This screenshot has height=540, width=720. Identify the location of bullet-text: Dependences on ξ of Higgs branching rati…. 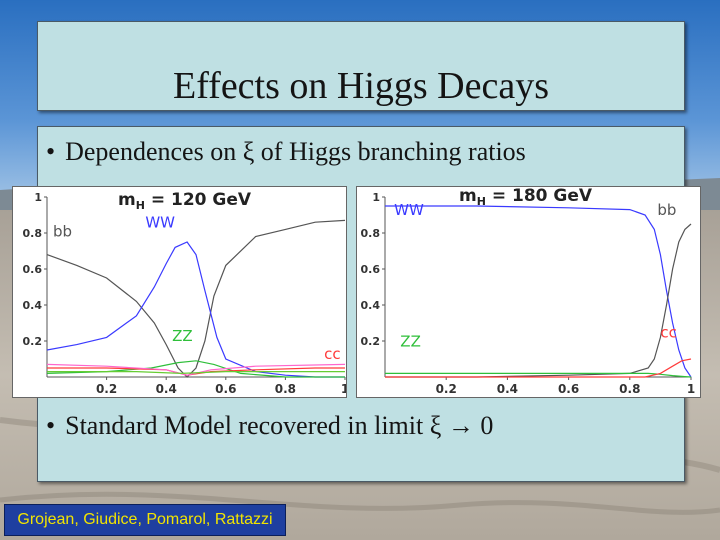
(295, 151).